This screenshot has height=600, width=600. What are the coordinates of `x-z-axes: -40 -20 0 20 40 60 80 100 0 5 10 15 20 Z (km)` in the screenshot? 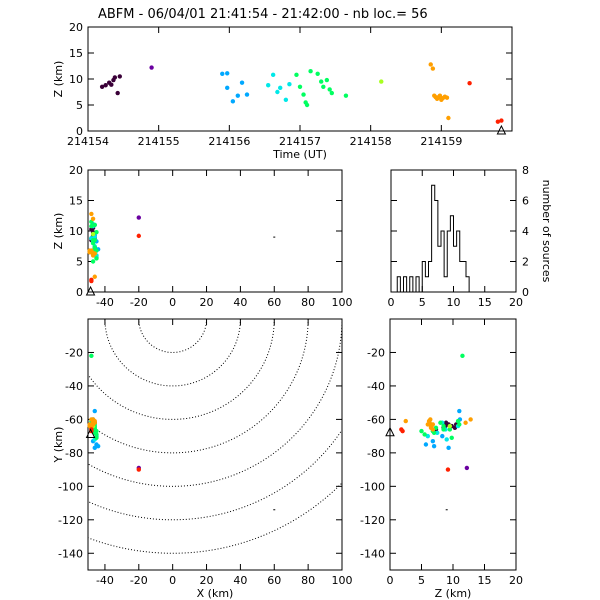 It's located at (202, 236).